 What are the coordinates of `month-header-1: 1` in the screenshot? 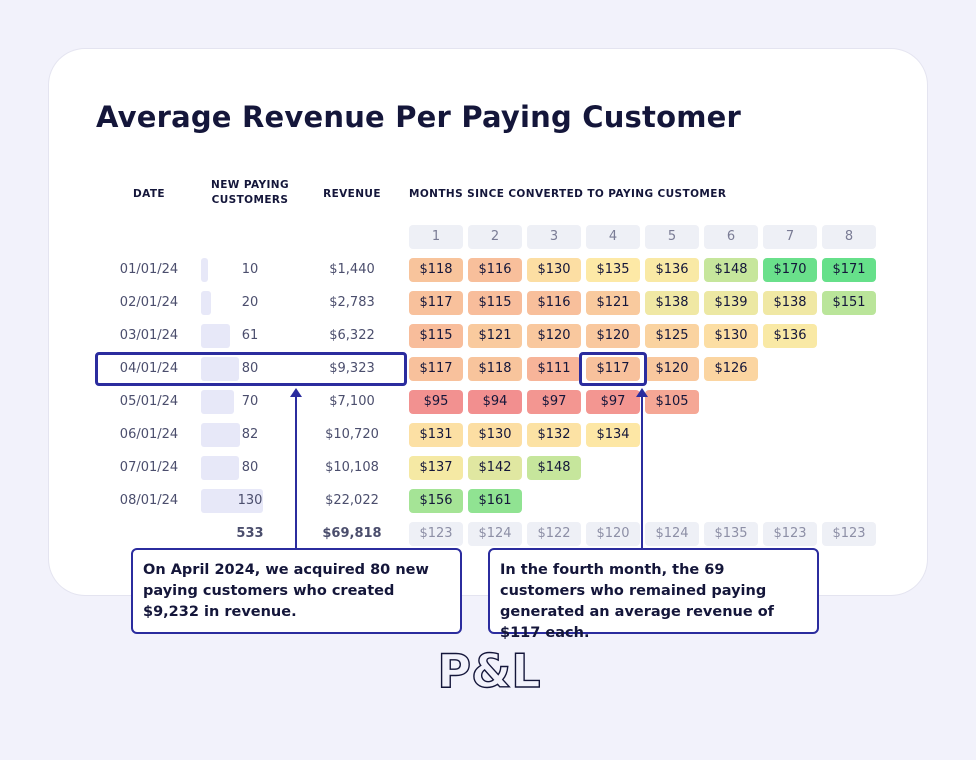 It's located at (436, 237).